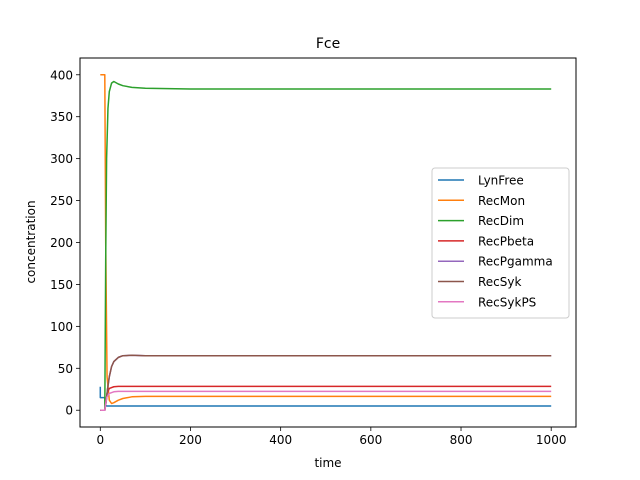 The height and width of the screenshot is (480, 640). What do you see at coordinates (69, 411) in the screenshot?
I see `y-tick-label: 0` at bounding box center [69, 411].